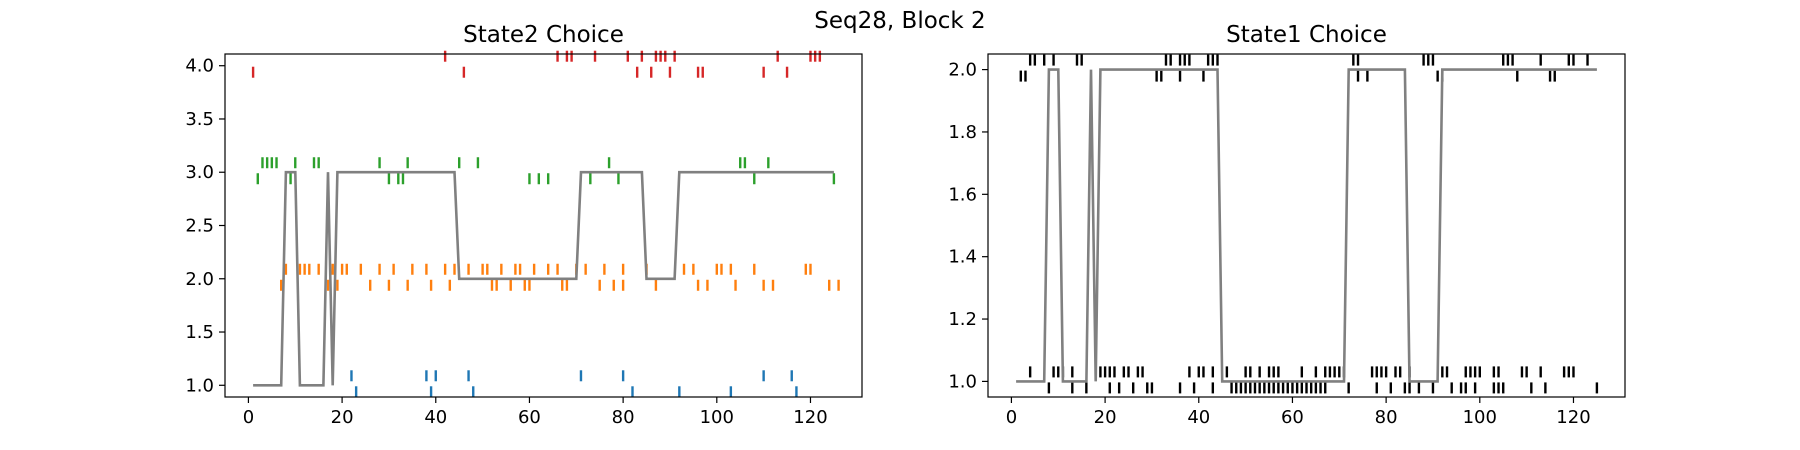 Image resolution: width=1800 pixels, height=450 pixels. Describe the element at coordinates (543, 35) in the screenshot. I see `state2-choice-title: State2 Choice` at that location.